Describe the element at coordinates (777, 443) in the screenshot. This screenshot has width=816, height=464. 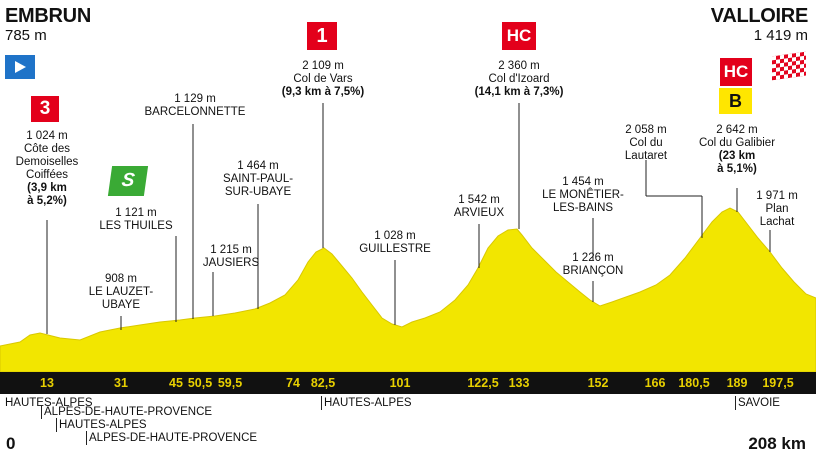
I see `distance-end: 208 km` at that location.